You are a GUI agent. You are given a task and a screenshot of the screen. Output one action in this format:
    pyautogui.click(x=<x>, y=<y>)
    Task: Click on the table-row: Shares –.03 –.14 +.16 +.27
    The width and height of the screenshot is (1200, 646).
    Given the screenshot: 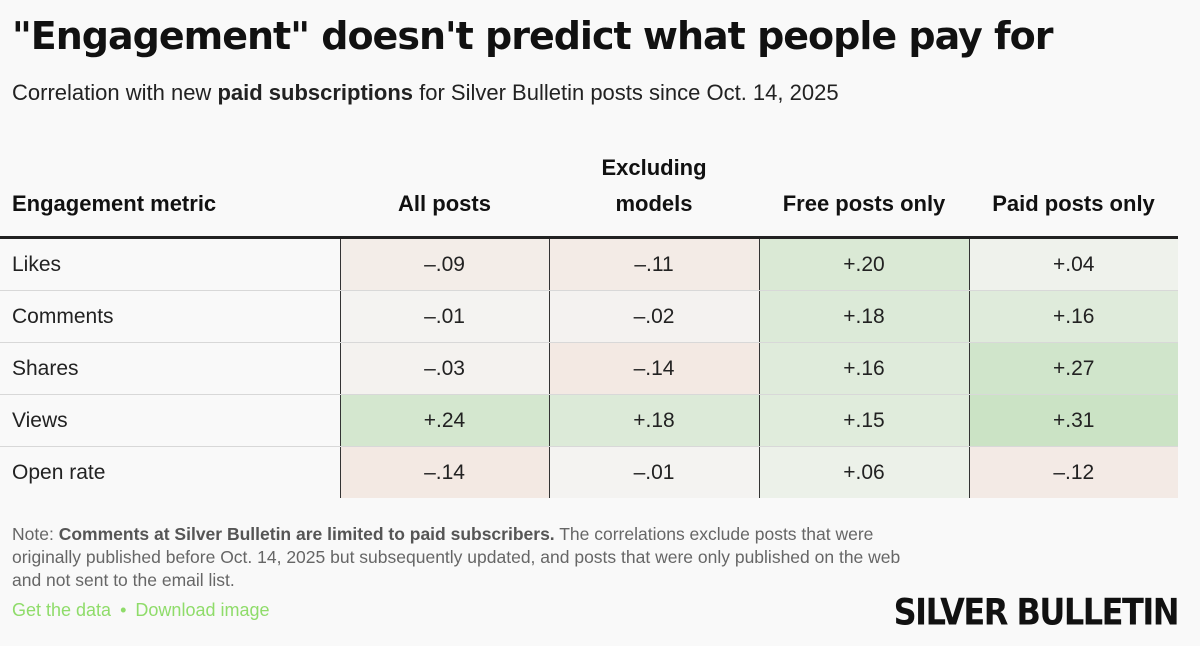 What is the action you would take?
    pyautogui.click(x=589, y=368)
    